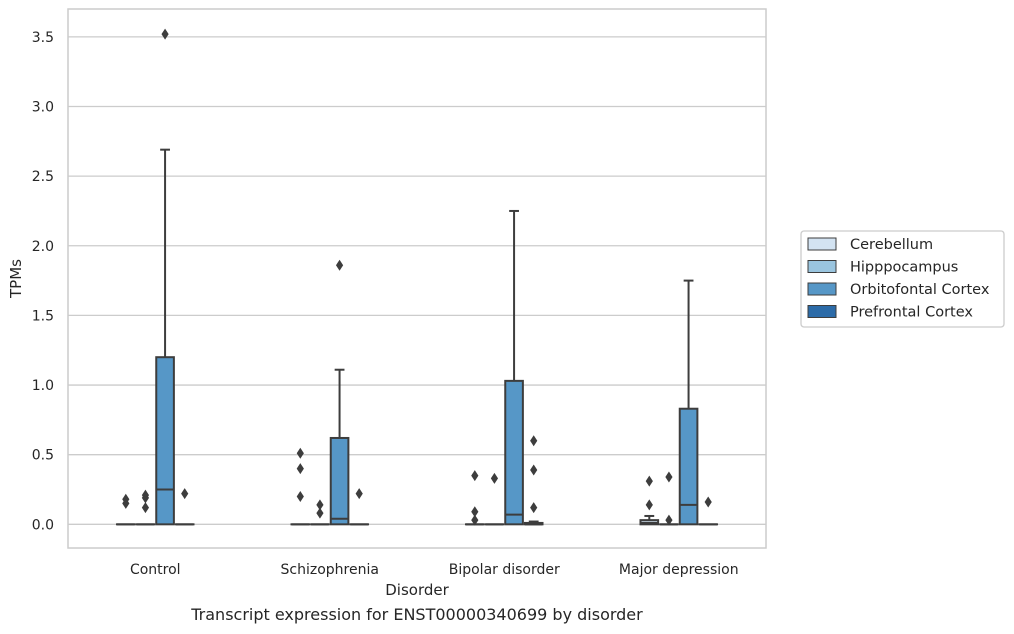 This screenshot has width=1014, height=634. I want to click on x-tick-label: Schizophrenia, so click(330, 570).